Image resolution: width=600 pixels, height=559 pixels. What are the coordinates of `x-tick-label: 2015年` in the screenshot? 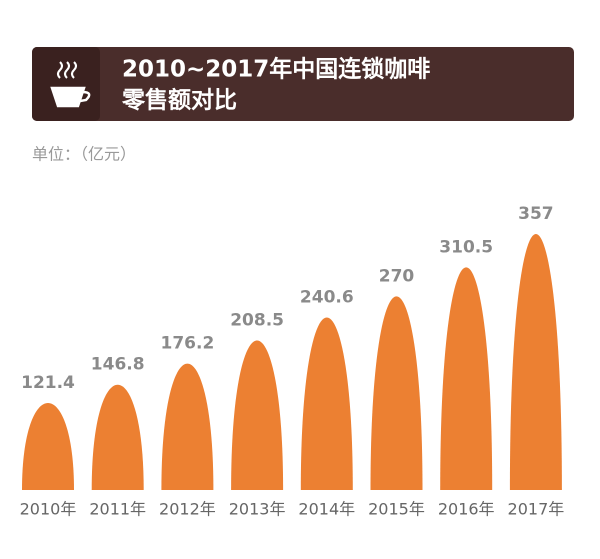 It's located at (396, 509).